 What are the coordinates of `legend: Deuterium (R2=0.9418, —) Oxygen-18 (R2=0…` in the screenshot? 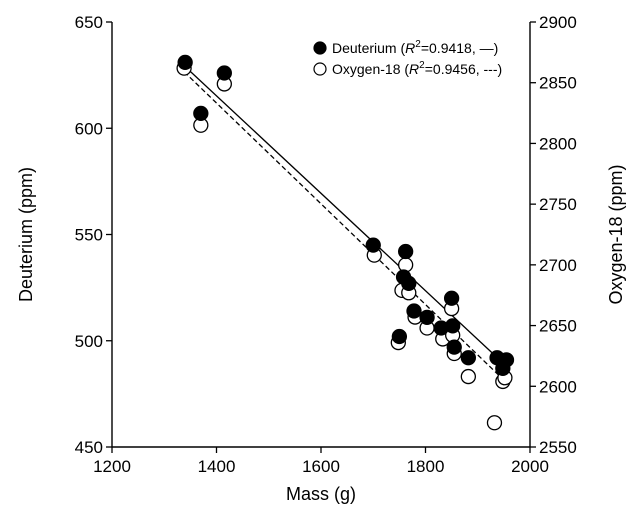 It's located at (407, 58).